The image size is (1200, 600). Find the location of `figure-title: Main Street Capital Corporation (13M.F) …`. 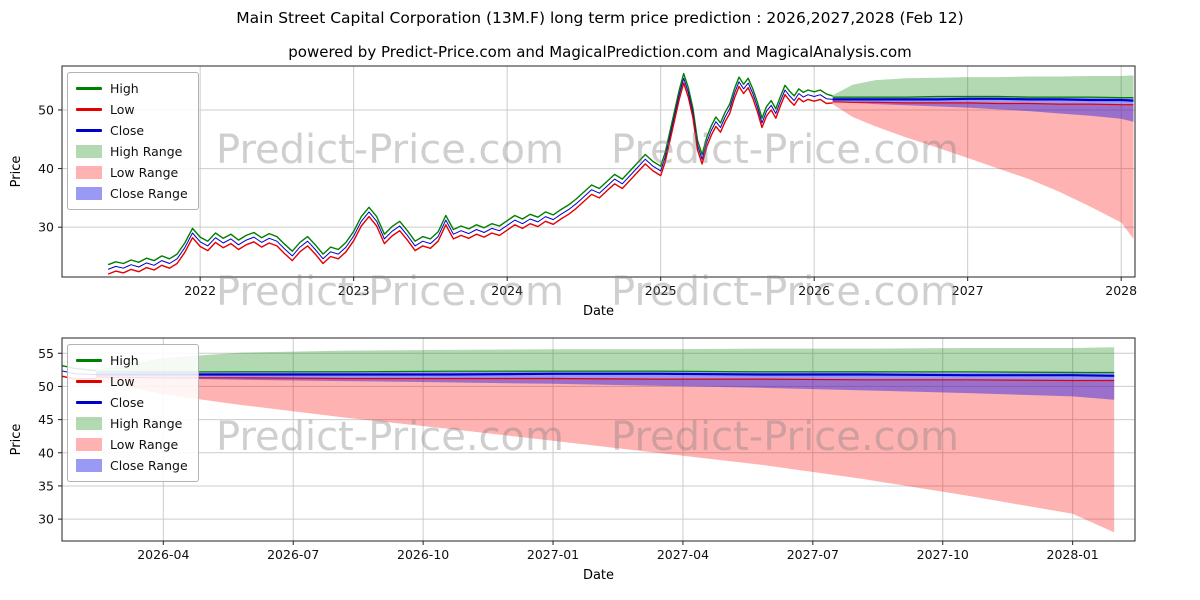

figure-title: Main Street Capital Corporation (13M.F) … is located at coordinates (600, 18).